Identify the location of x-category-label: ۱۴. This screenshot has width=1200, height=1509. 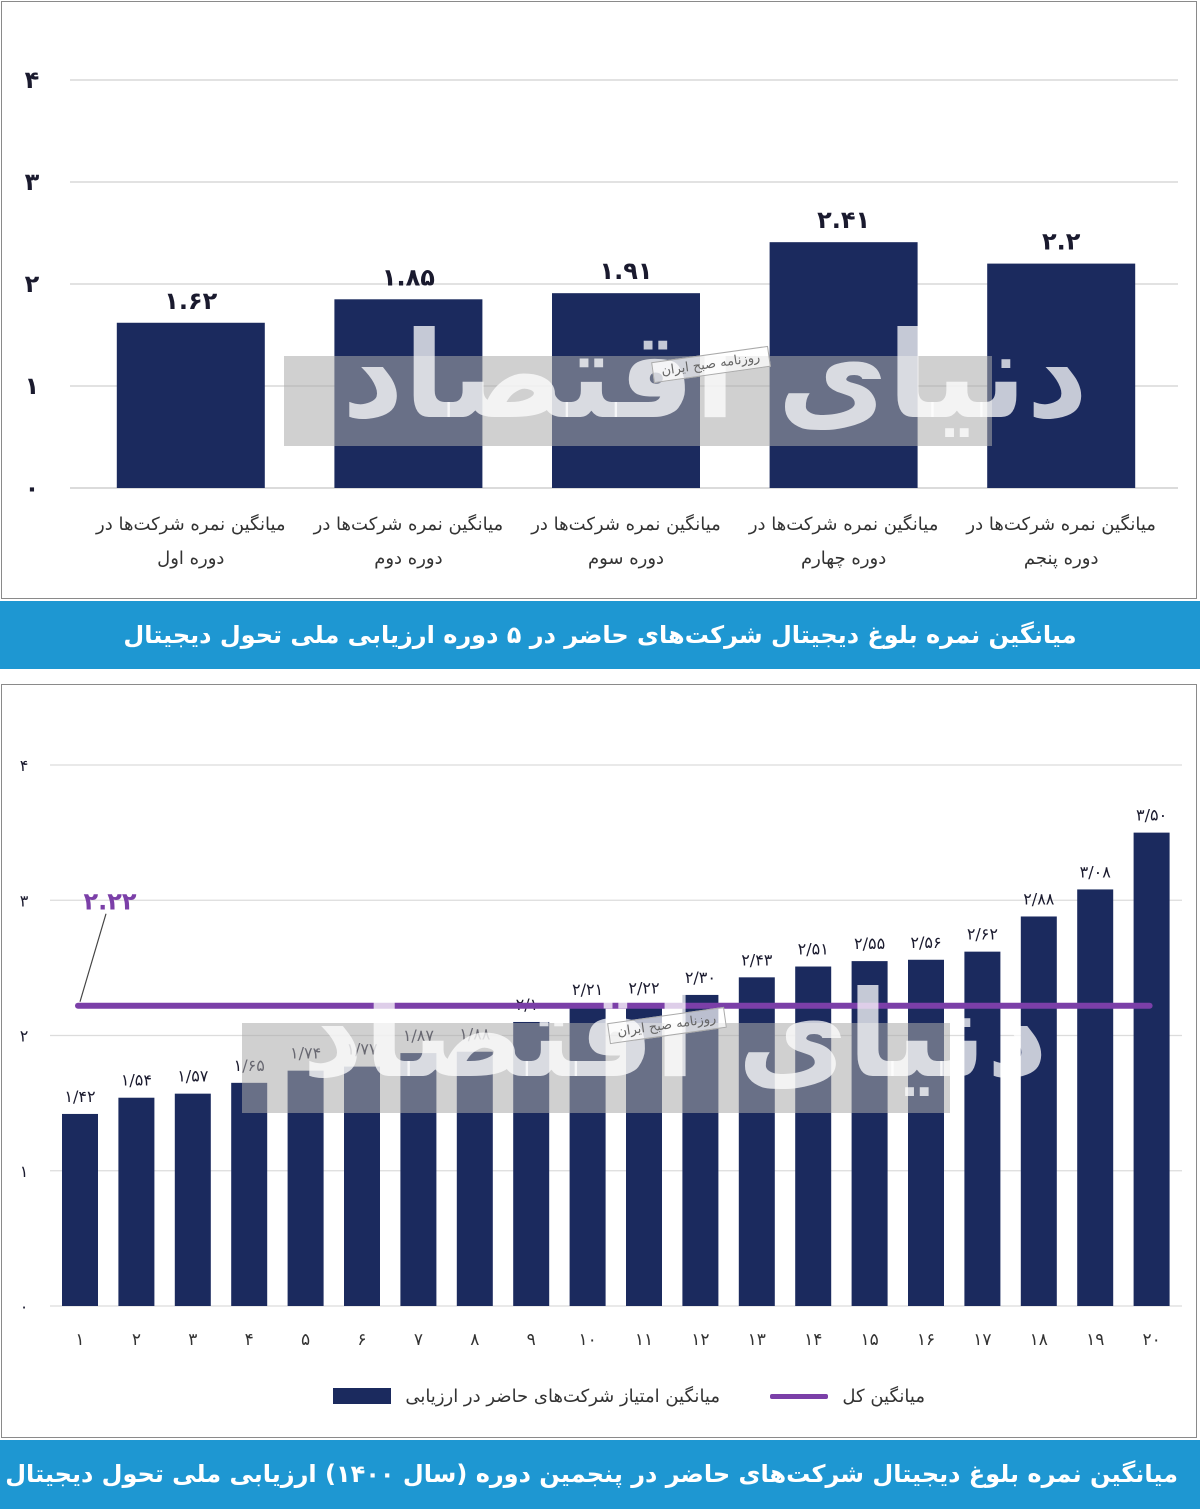
(813, 1340).